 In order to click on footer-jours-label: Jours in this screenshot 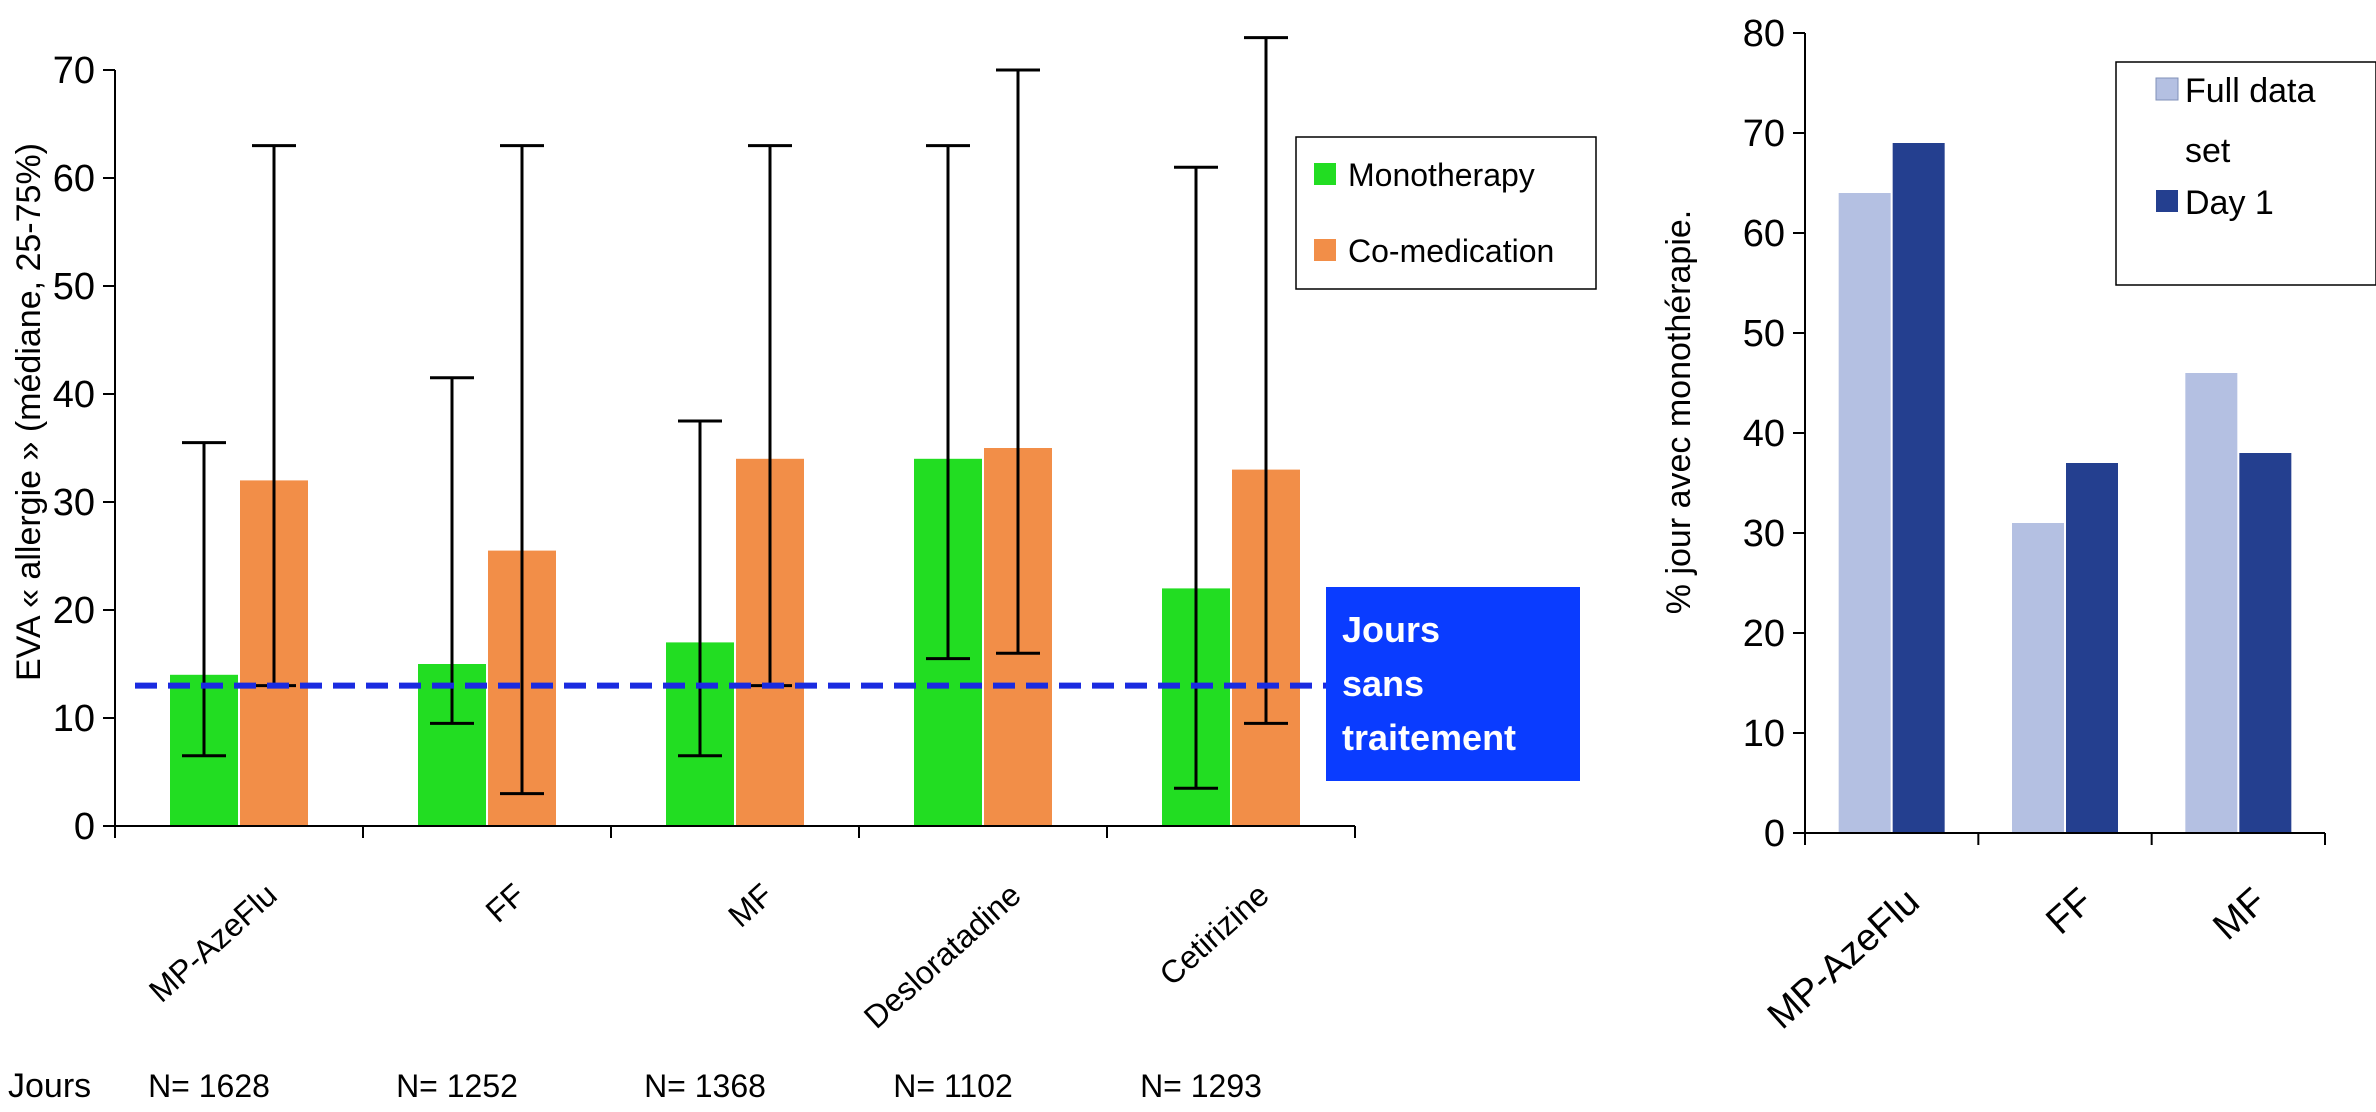, I will do `click(49, 1086)`.